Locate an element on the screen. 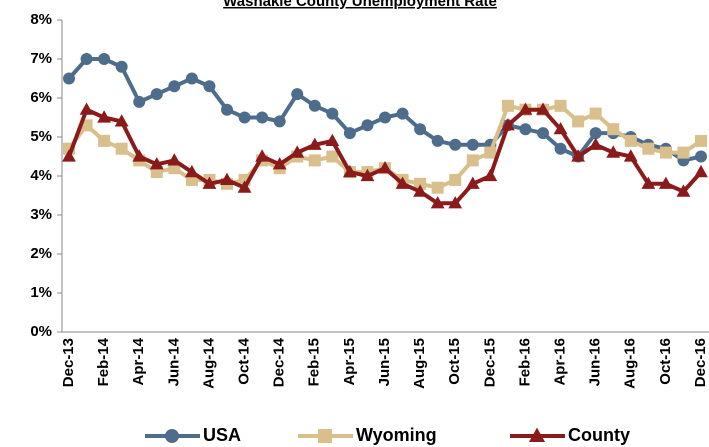  x-tick-label: Apr-16 is located at coordinates (560, 362).